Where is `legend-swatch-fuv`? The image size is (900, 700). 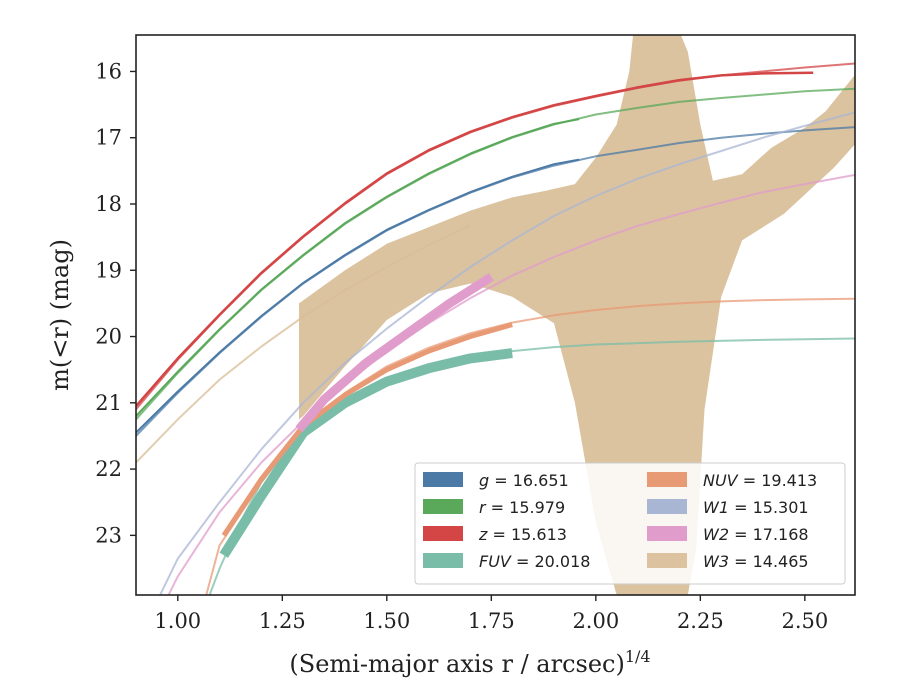
legend-swatch-fuv is located at coordinates (443, 560).